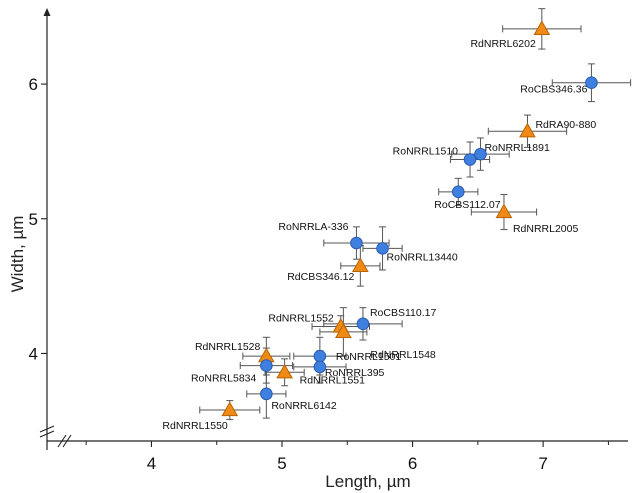 The image size is (635, 493). Describe the element at coordinates (33, 219) in the screenshot. I see `y-tick-label: 5` at that location.